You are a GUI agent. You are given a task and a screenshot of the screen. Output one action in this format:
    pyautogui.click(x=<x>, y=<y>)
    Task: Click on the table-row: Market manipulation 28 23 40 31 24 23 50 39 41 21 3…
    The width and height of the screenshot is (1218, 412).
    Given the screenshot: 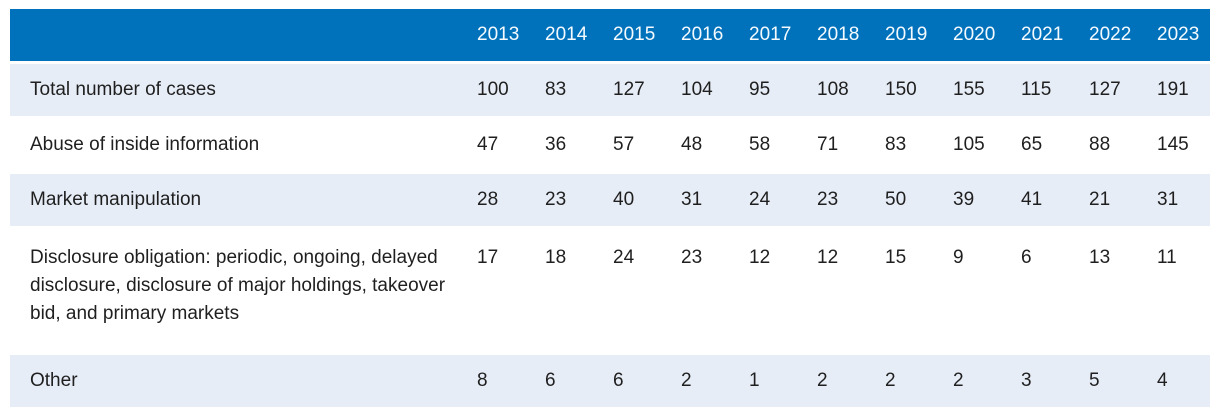 What is the action you would take?
    pyautogui.click(x=610, y=200)
    